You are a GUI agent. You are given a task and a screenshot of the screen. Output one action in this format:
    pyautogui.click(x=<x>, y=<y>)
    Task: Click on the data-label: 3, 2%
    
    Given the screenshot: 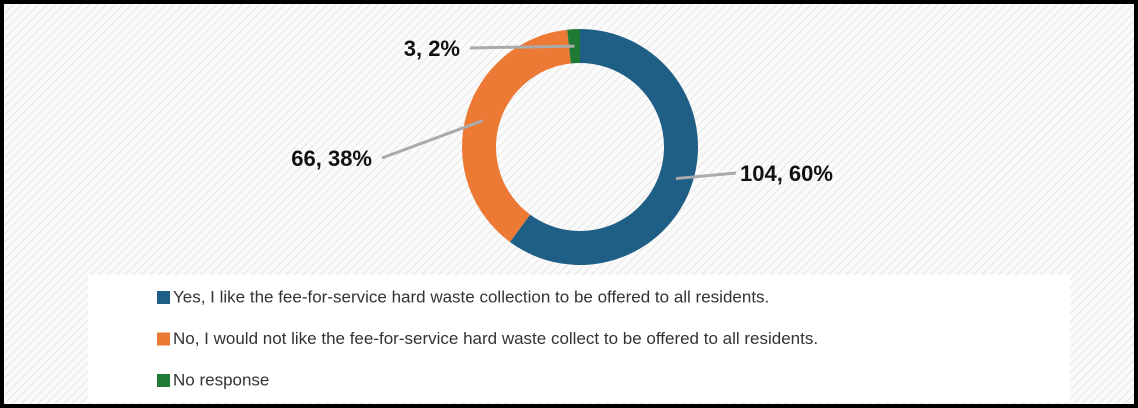 What is the action you would take?
    pyautogui.click(x=432, y=48)
    